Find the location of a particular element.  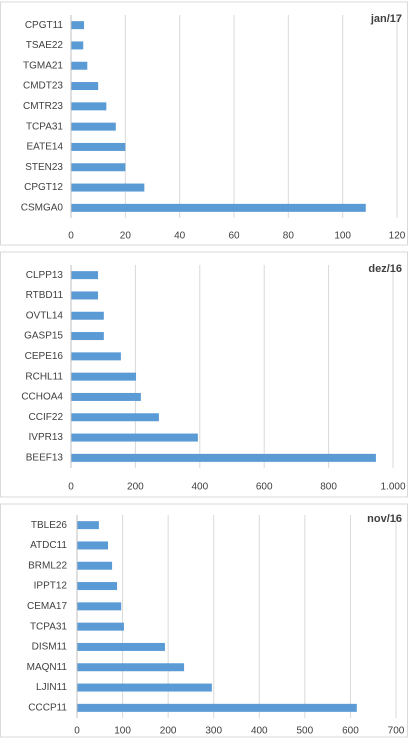

category-label: CEPE16 is located at coordinates (44, 356).